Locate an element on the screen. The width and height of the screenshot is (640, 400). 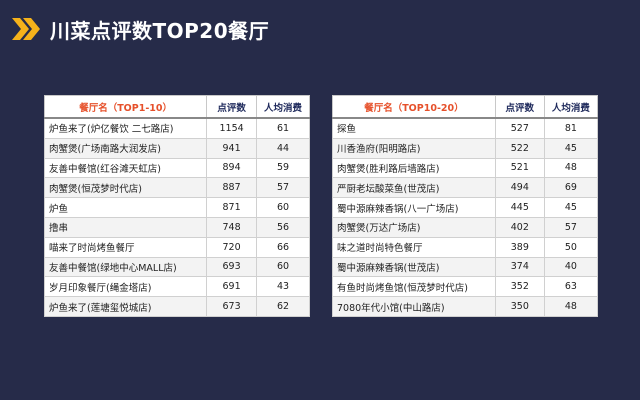
review-count-cell: 887 is located at coordinates (232, 188).